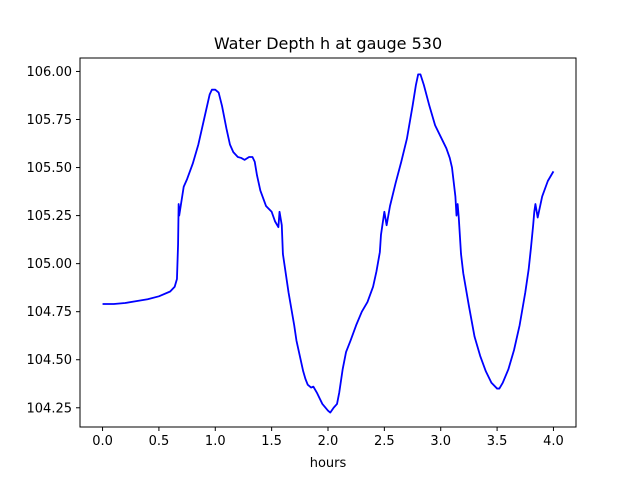  Describe the element at coordinates (215, 441) in the screenshot. I see `x-tick-label: 1.0` at that location.